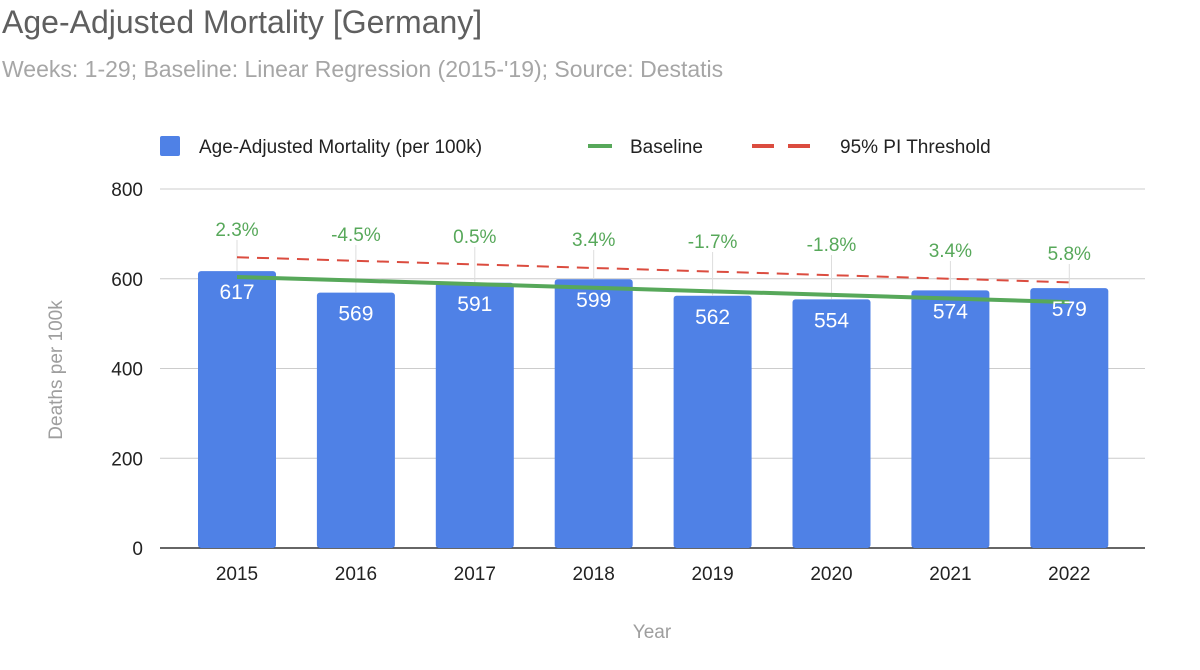  I want to click on legend-label: Baseline, so click(666, 147).